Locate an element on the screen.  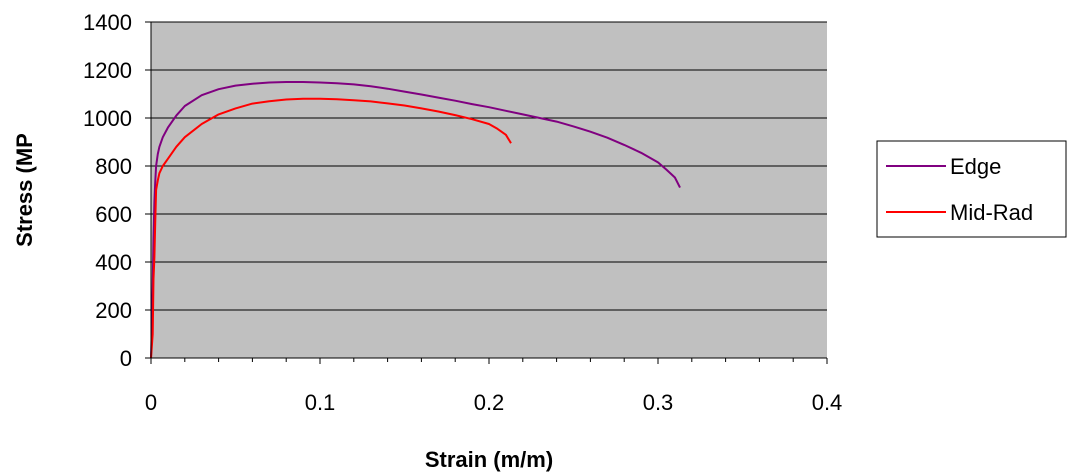
legend: Edge Mid-Rad is located at coordinates (971, 189).